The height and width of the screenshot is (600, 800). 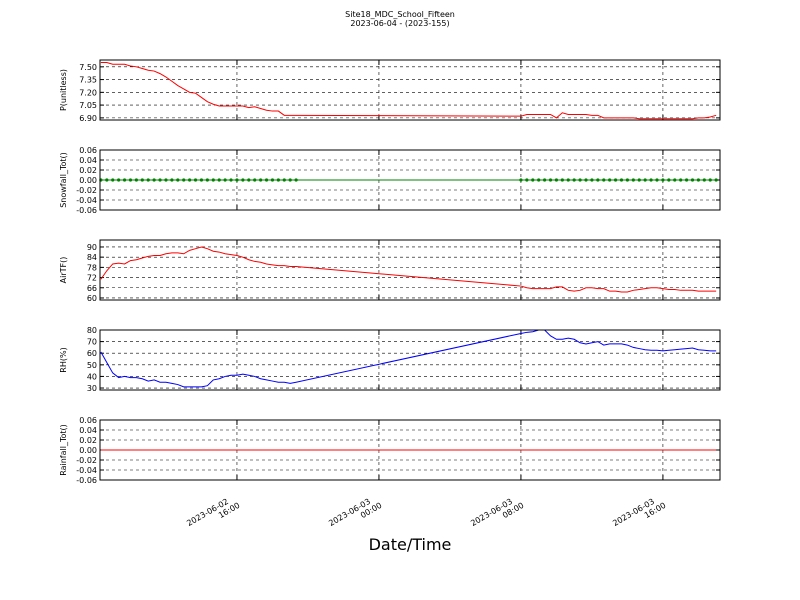 What do you see at coordinates (399, 23) in the screenshot?
I see `chart-subtitle: 2023-06-04 - (2023-155)` at bounding box center [399, 23].